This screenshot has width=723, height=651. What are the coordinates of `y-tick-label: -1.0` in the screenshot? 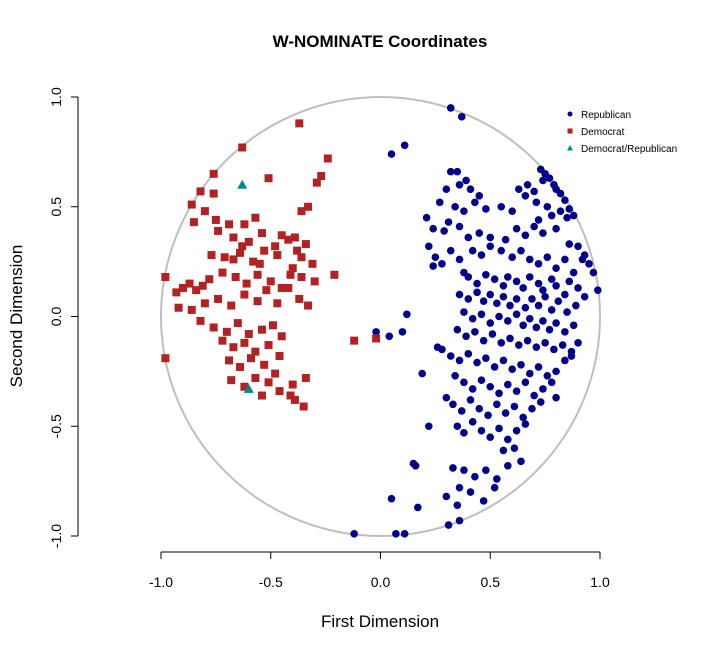 It's located at (56, 536).